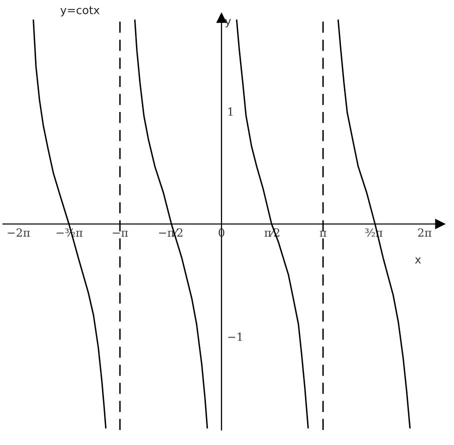 The height and width of the screenshot is (445, 454). What do you see at coordinates (425, 232) in the screenshot?
I see `x-tick-label: 2π` at bounding box center [425, 232].